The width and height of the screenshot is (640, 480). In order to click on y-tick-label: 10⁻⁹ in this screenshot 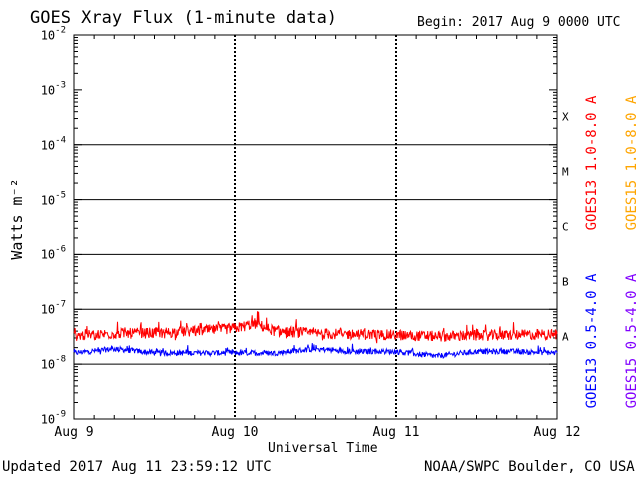, I will do `click(53, 418)`.